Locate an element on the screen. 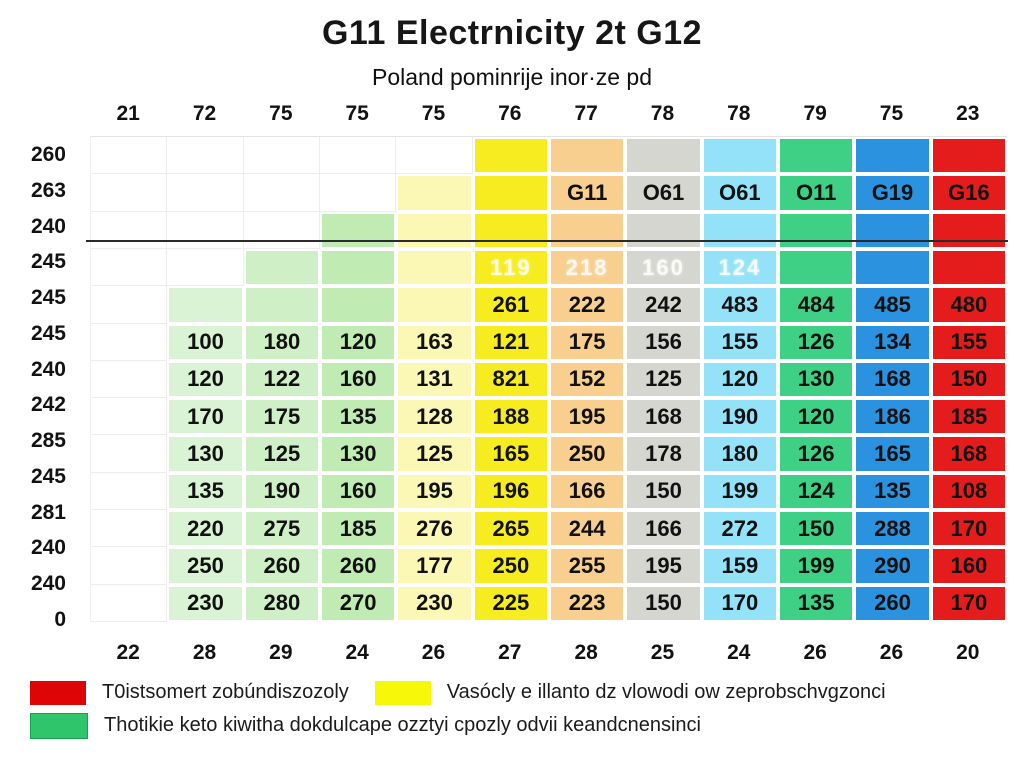  grid-cell: 250 is located at coordinates (205, 566).